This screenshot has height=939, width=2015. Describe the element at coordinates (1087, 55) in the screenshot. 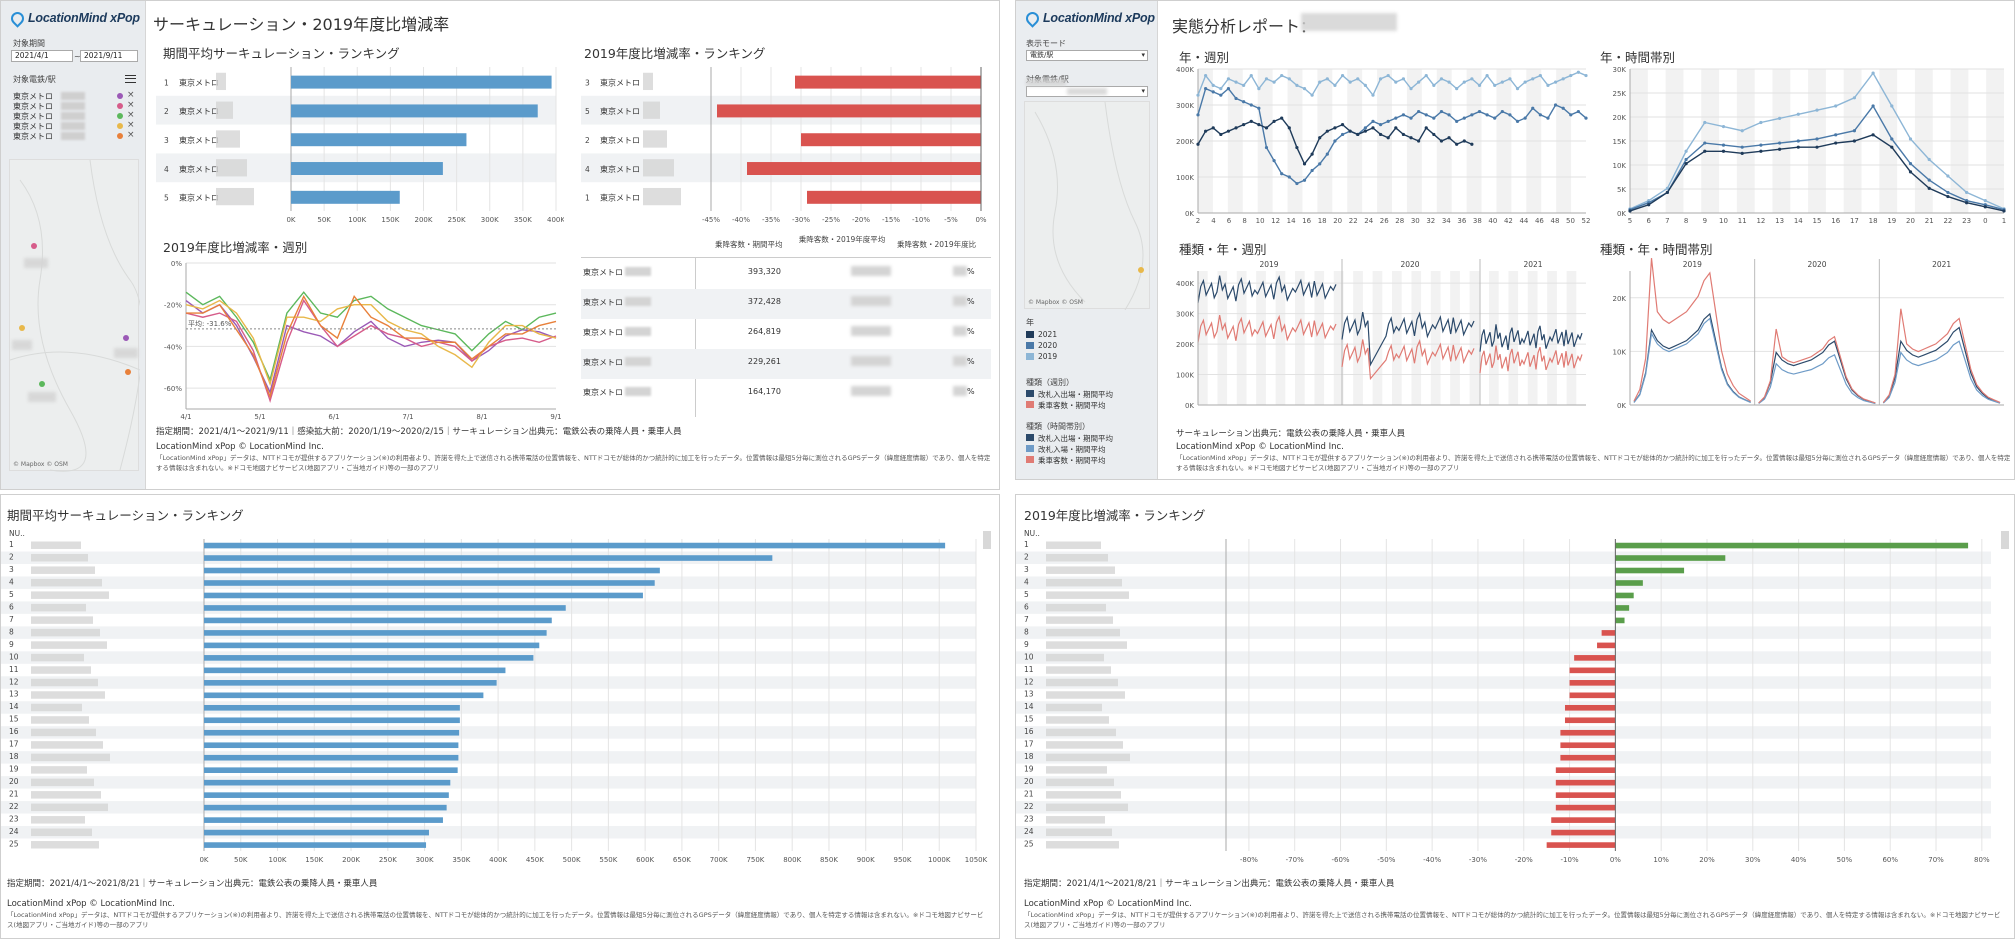

I see `mode-select: 電鉄/駅` at that location.